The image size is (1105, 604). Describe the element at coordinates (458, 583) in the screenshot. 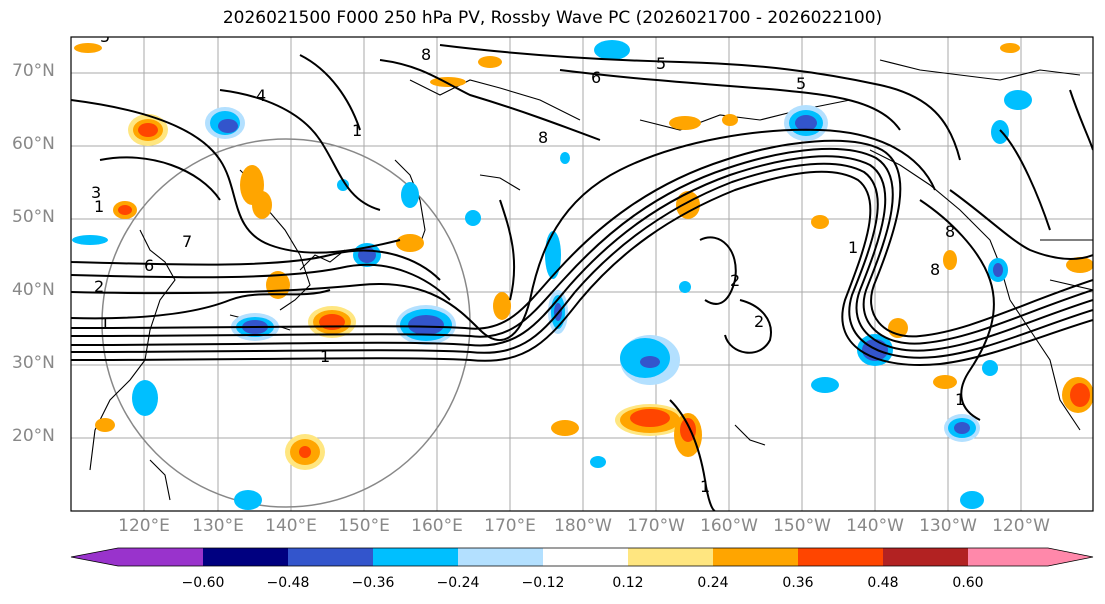

I see `colorbar-tick: −0.24` at that location.